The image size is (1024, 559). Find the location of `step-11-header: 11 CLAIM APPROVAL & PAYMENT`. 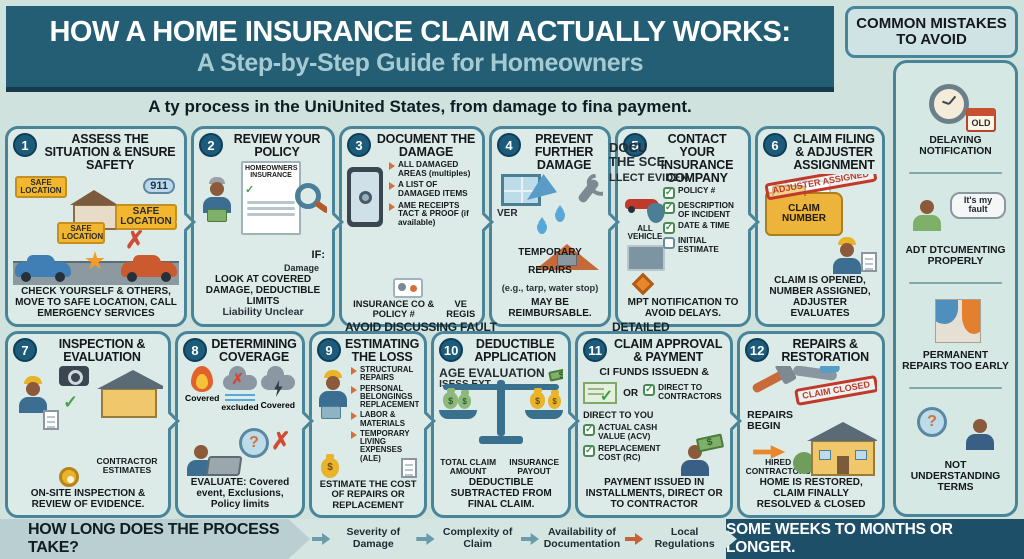

step-11-header: 11 CLAIM APPROVAL & PAYMENT is located at coordinates (654, 351).